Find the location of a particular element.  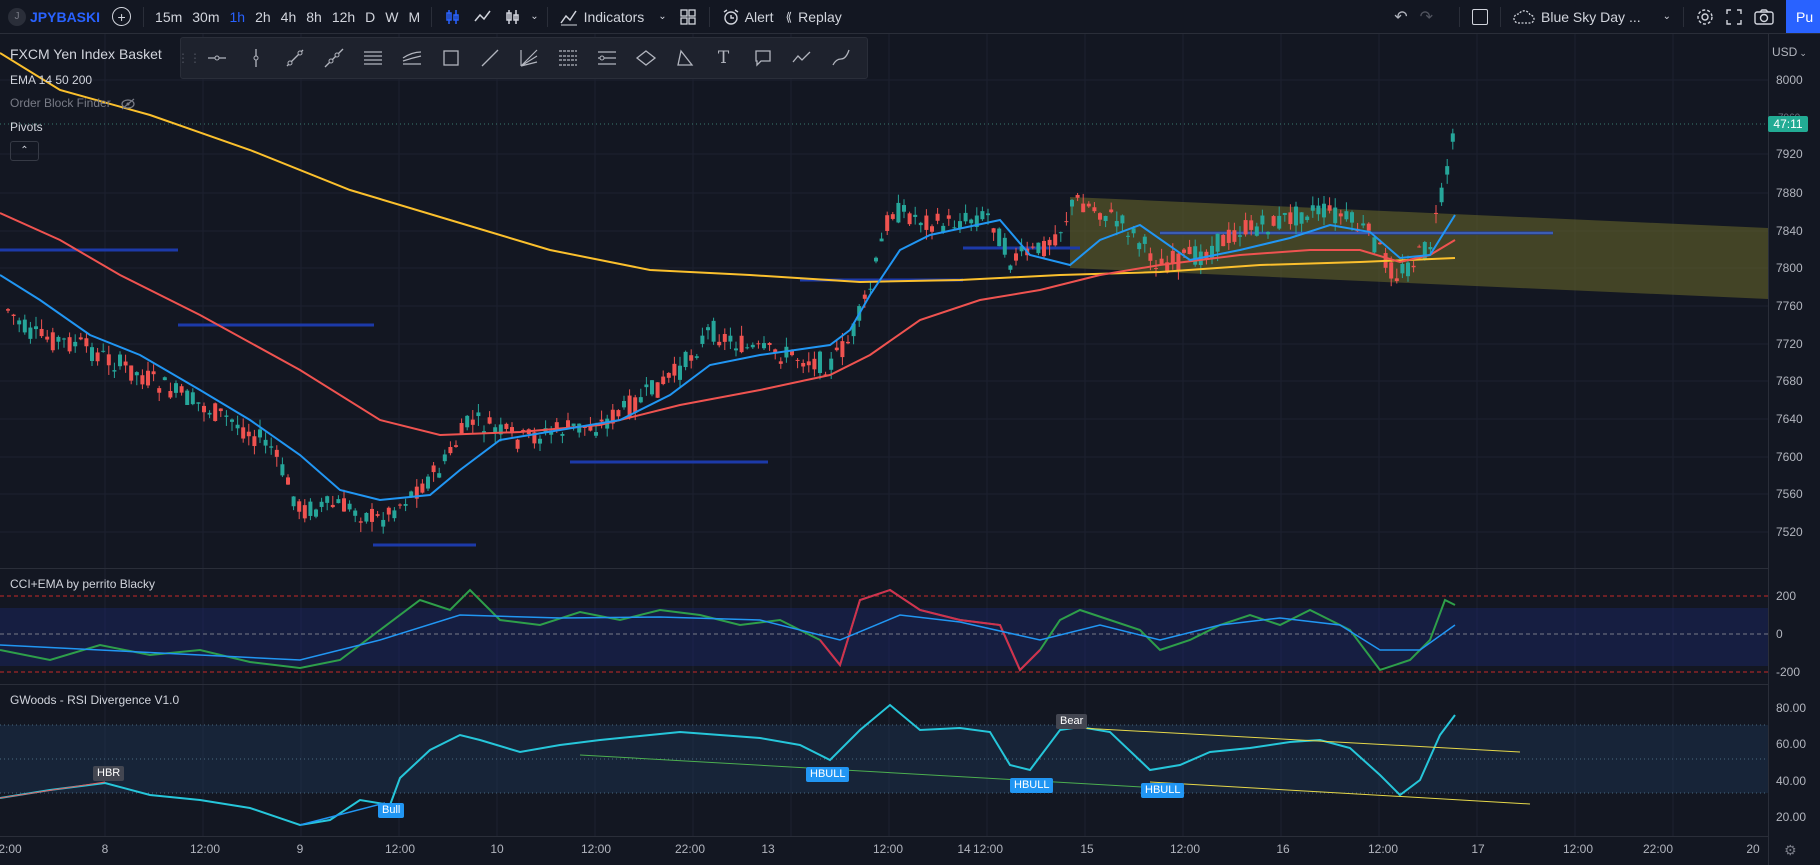

layout-selector-button: Blue Sky Day ... ⌄ is located at coordinates (1592, 16).